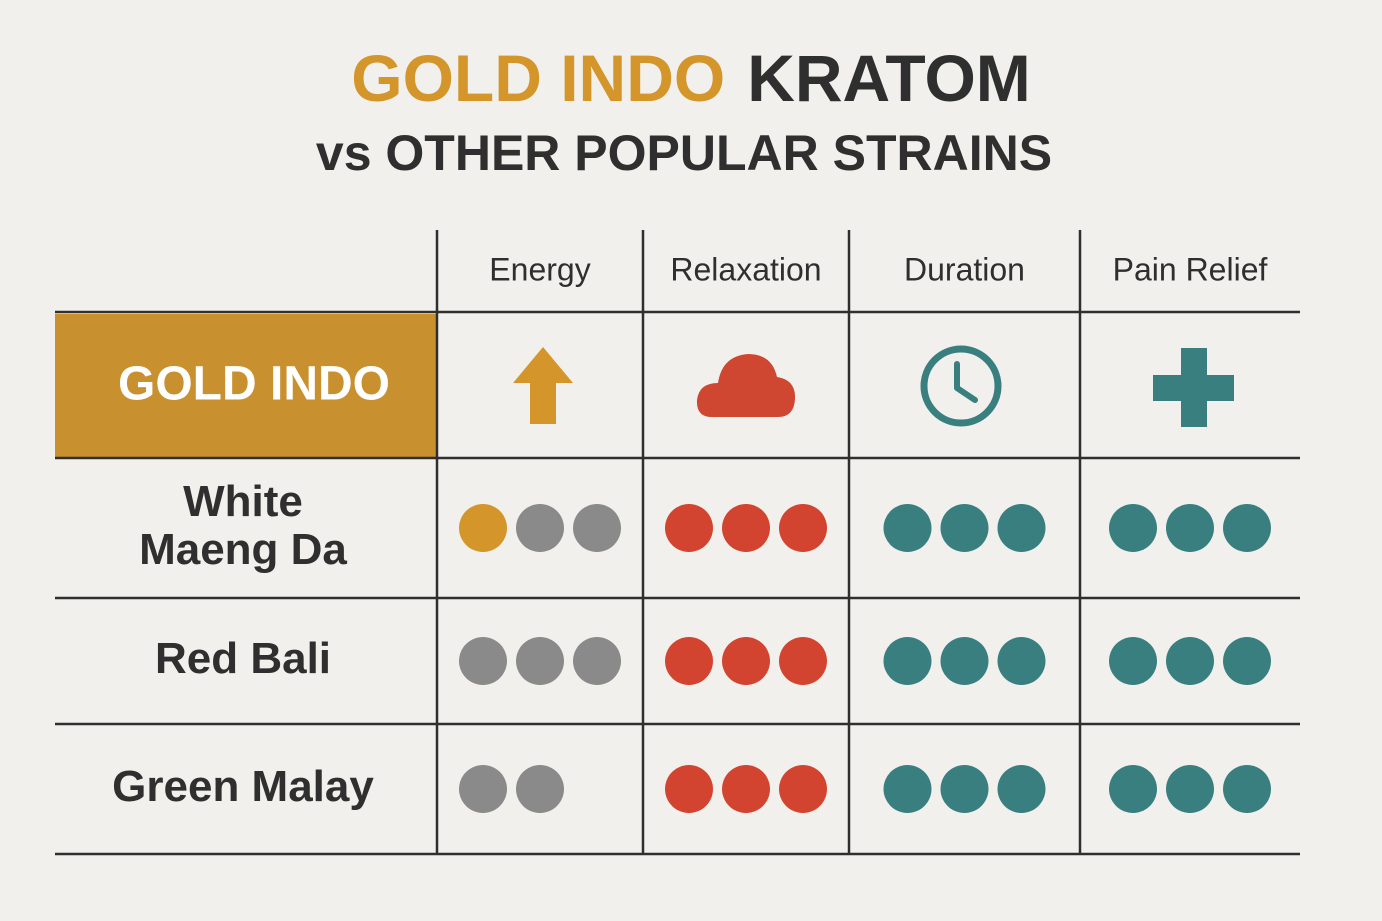  I want to click on relaxation-icon, so click(746, 385).